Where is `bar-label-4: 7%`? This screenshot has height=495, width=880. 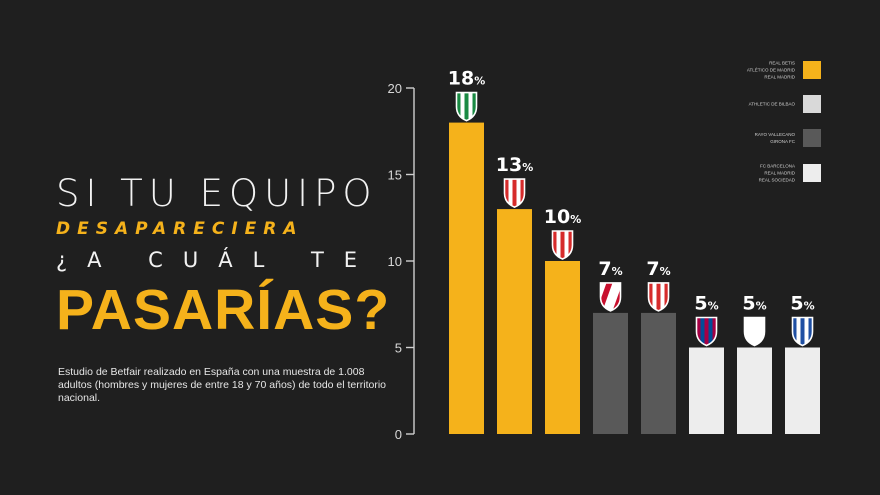
bar-label-4: 7% is located at coordinates (658, 269).